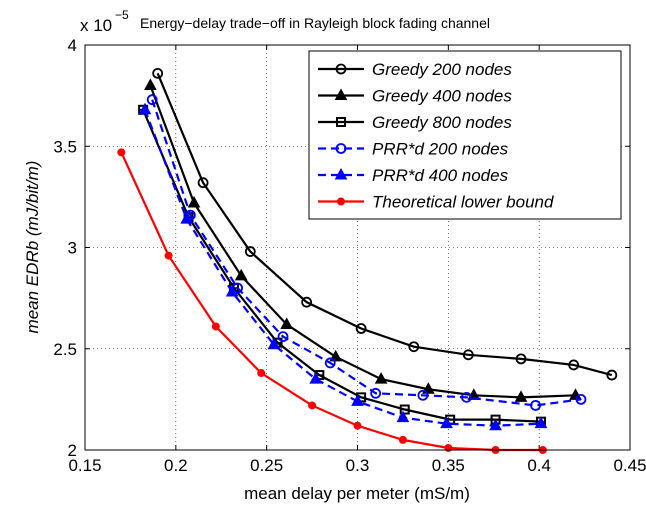 The image size is (646, 510). I want to click on y-tick-label: 2, so click(72, 450).